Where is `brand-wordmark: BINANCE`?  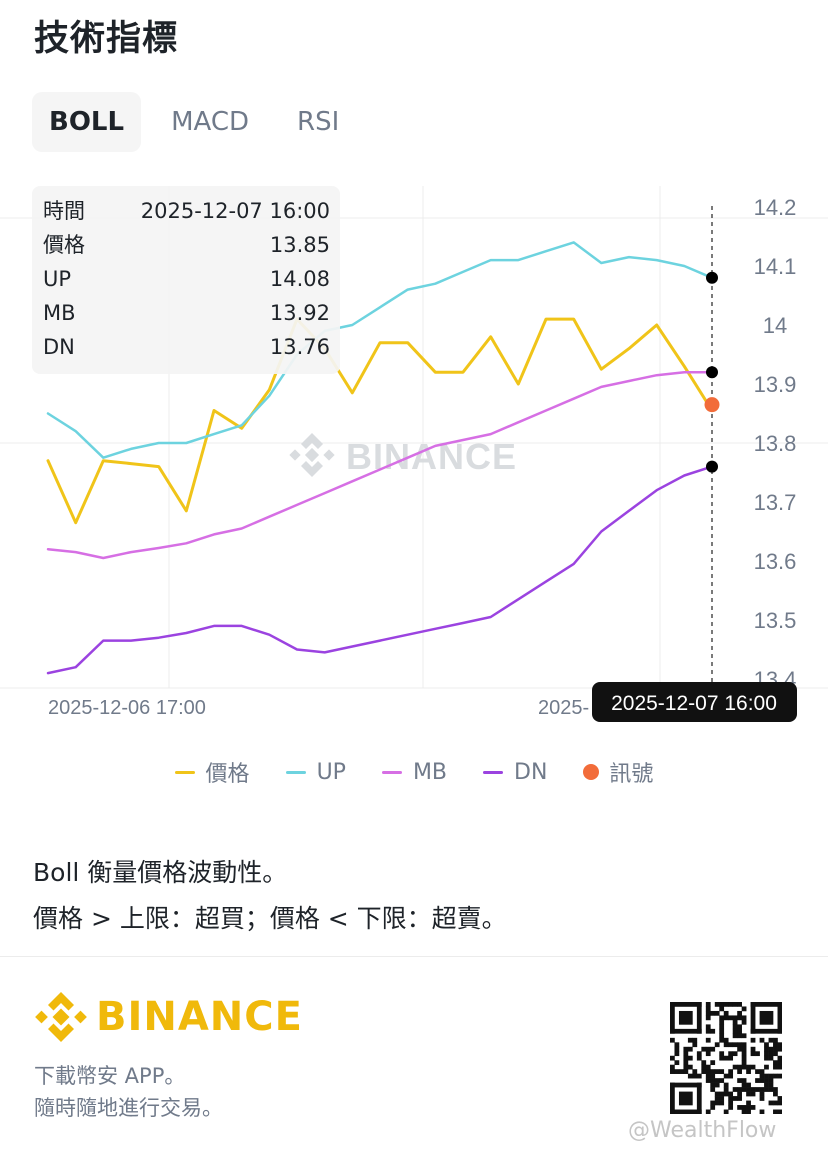 brand-wordmark: BINANCE is located at coordinates (199, 1017).